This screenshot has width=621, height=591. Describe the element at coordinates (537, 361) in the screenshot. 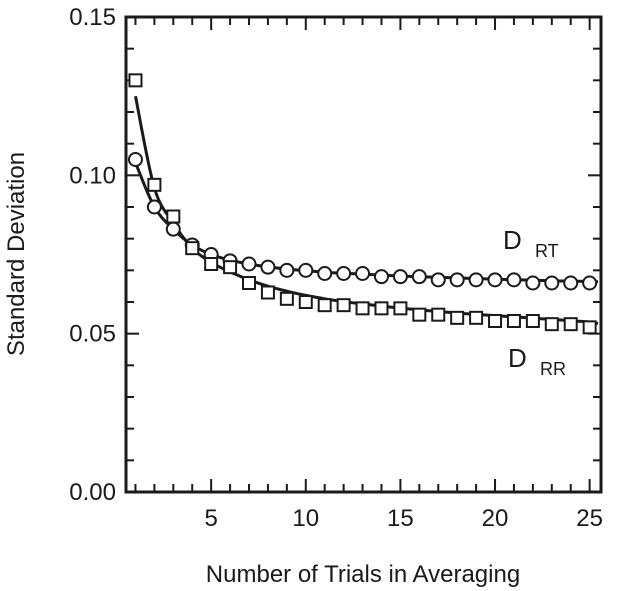

I see `series-label-drr: D RR` at that location.